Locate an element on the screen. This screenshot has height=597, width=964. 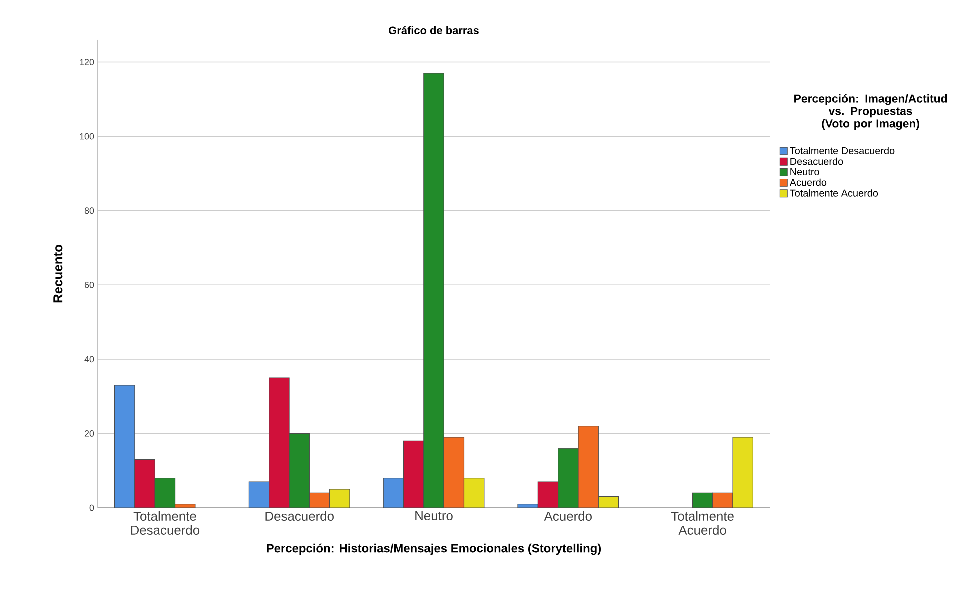
x-axis-title: Percepción: Historias/Mensajes Emocionales (Storytelling) is located at coordinates (434, 550).